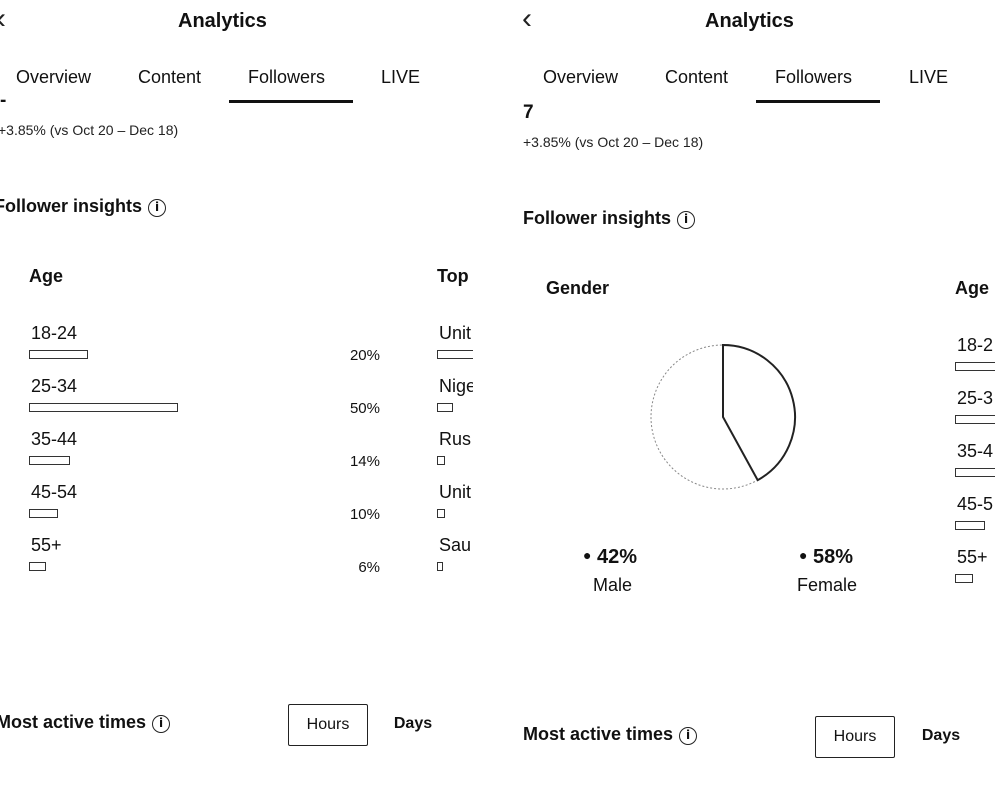 The height and width of the screenshot is (790, 995). What do you see at coordinates (364, 408) in the screenshot?
I see `age-percent-25-34: 50%` at bounding box center [364, 408].